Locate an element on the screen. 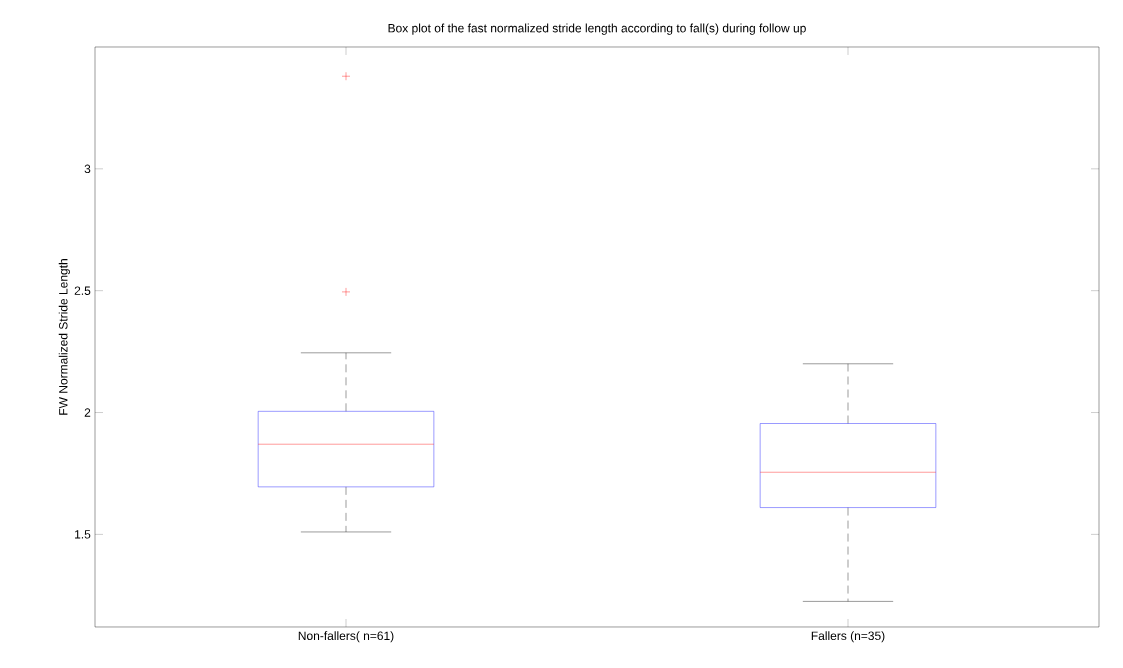 This screenshot has height=668, width=1123. y-axis-title: FW Normalized Stride Length is located at coordinates (64, 337).